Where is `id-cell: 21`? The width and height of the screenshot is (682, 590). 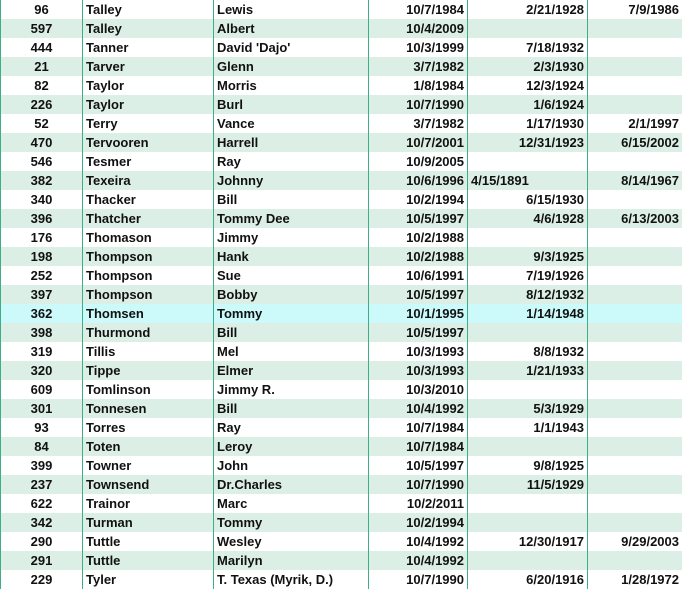
id-cell: 21 is located at coordinates (41, 66).